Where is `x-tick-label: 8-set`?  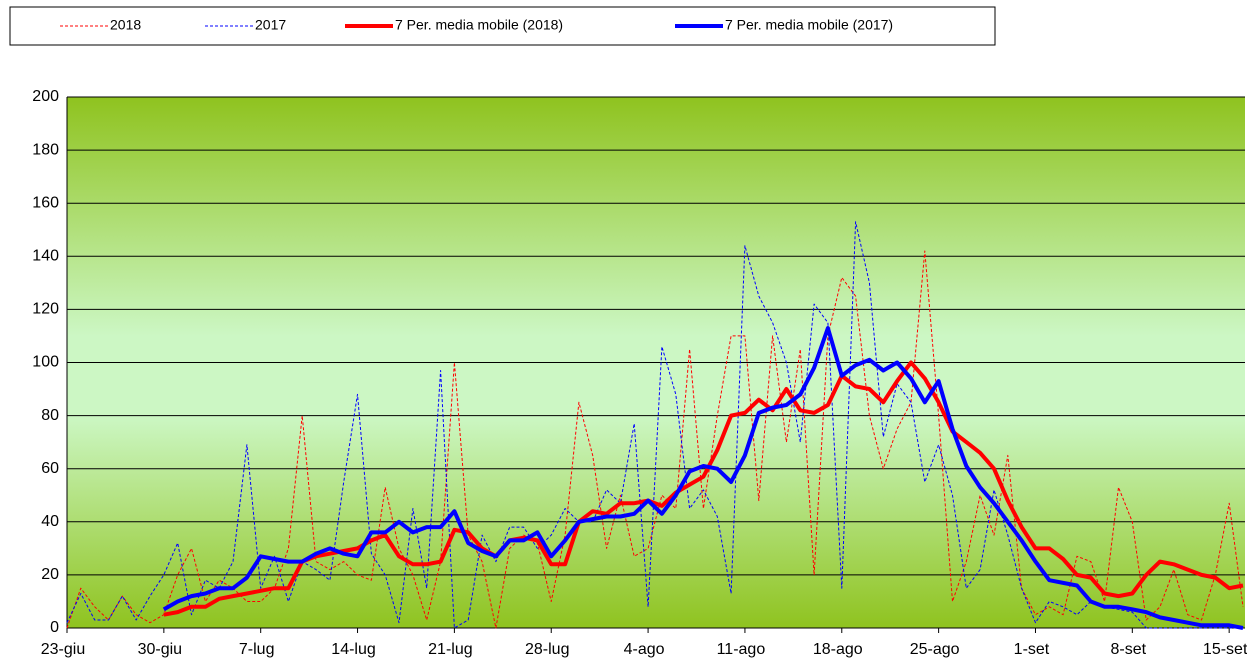
x-tick-label: 8-set is located at coordinates (1129, 649).